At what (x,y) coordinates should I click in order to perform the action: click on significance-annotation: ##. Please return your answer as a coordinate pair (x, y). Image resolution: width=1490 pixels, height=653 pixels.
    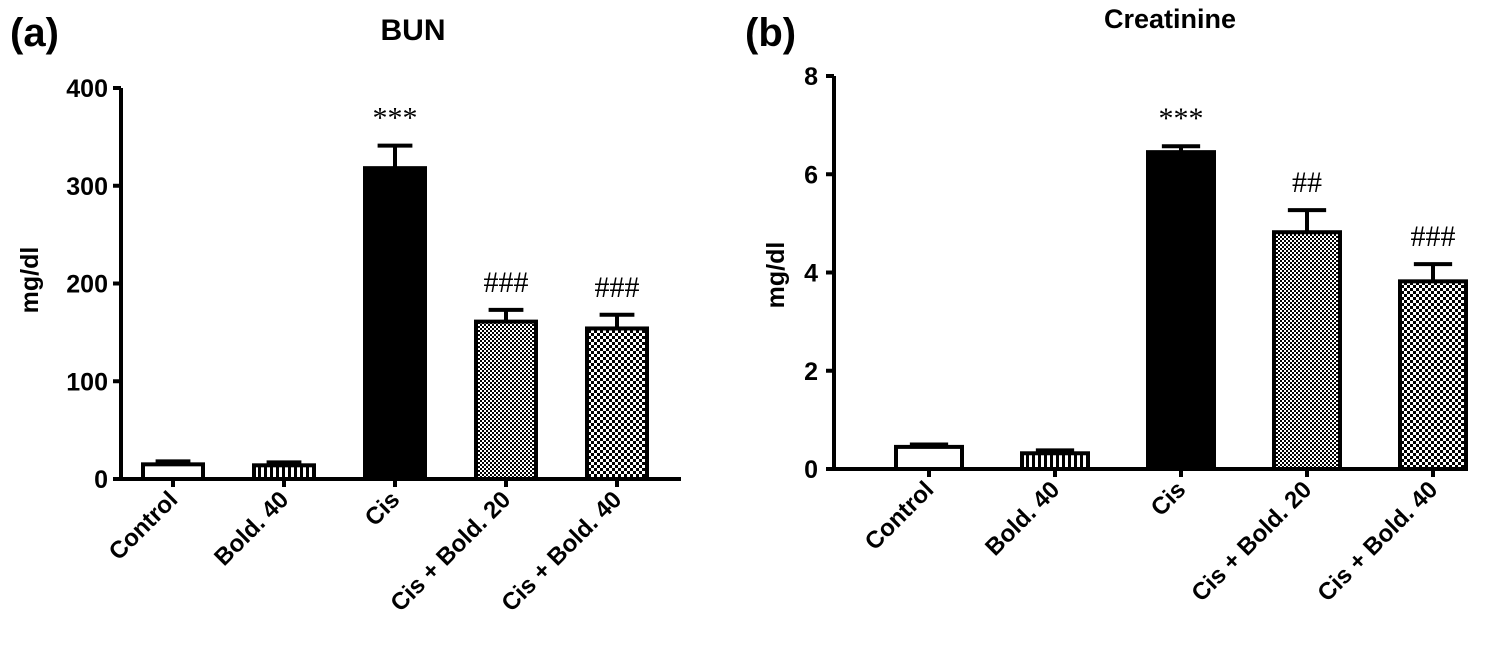
    Looking at the image, I should click on (1307, 182).